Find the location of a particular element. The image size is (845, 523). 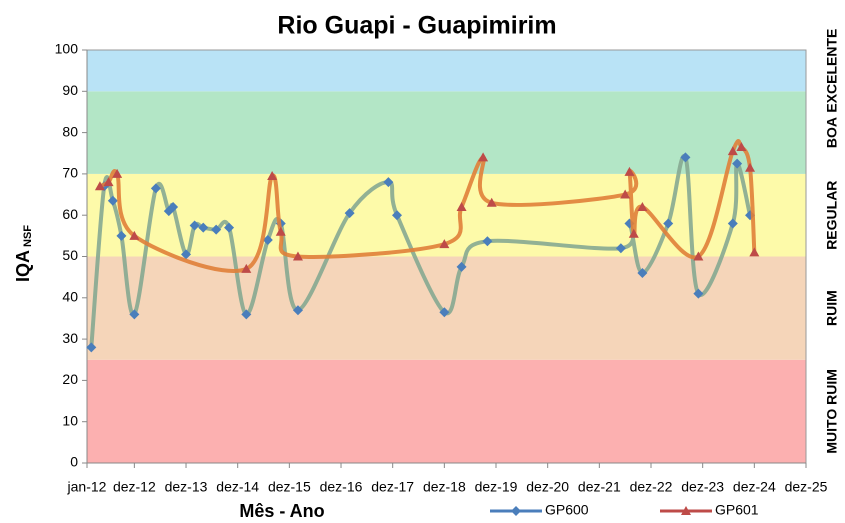

band-label: REGULAR is located at coordinates (832, 215).